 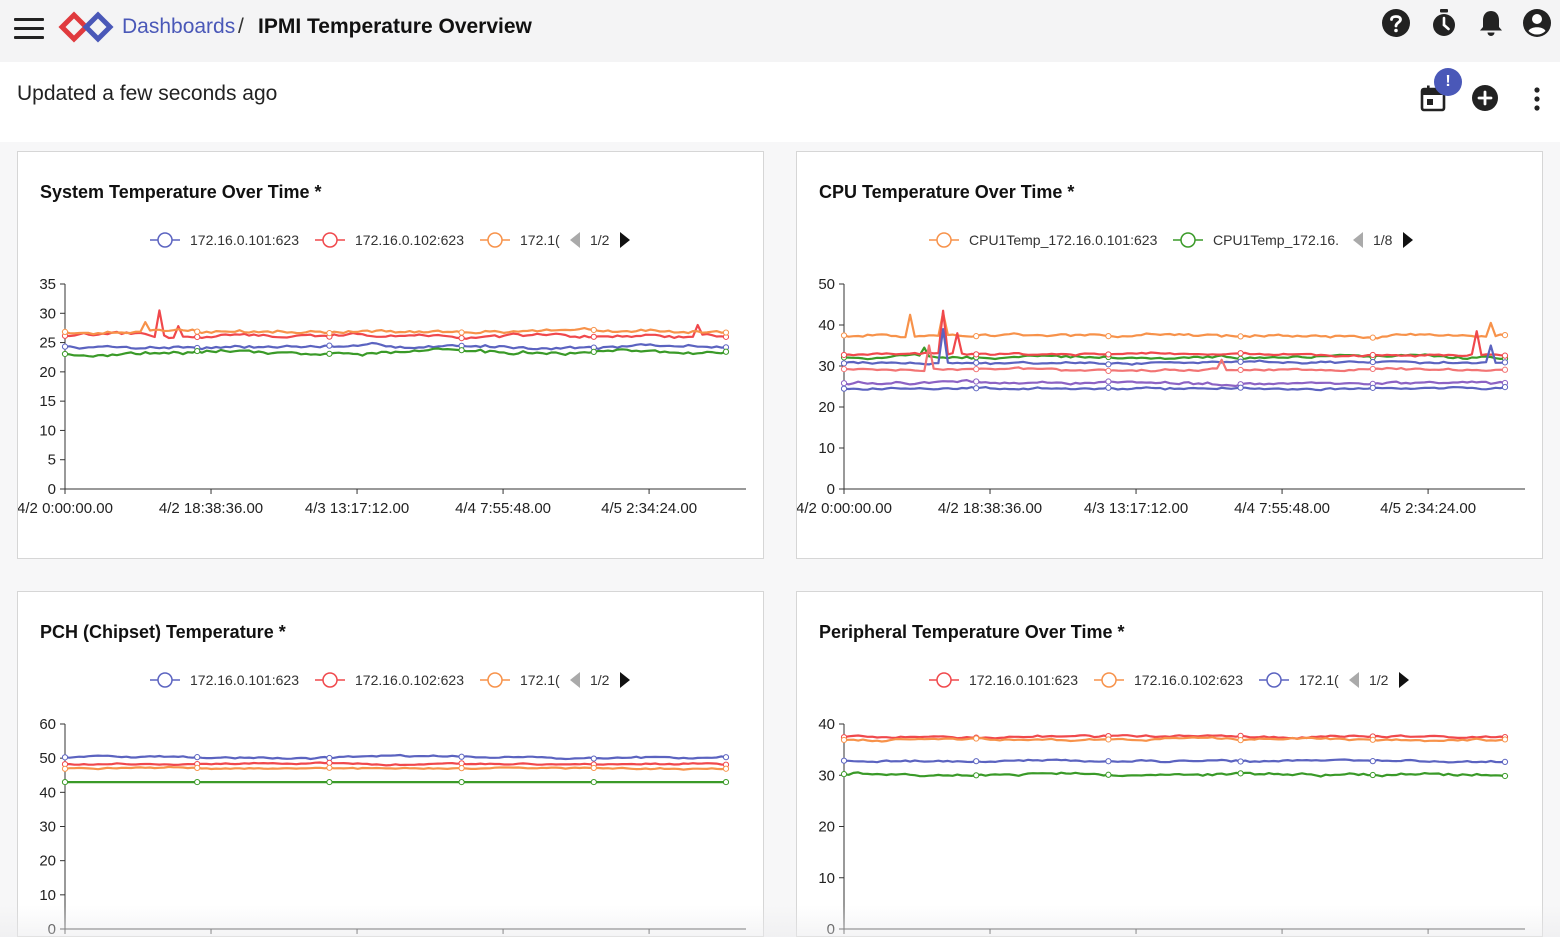 I want to click on timer-icon, so click(x=1444, y=23).